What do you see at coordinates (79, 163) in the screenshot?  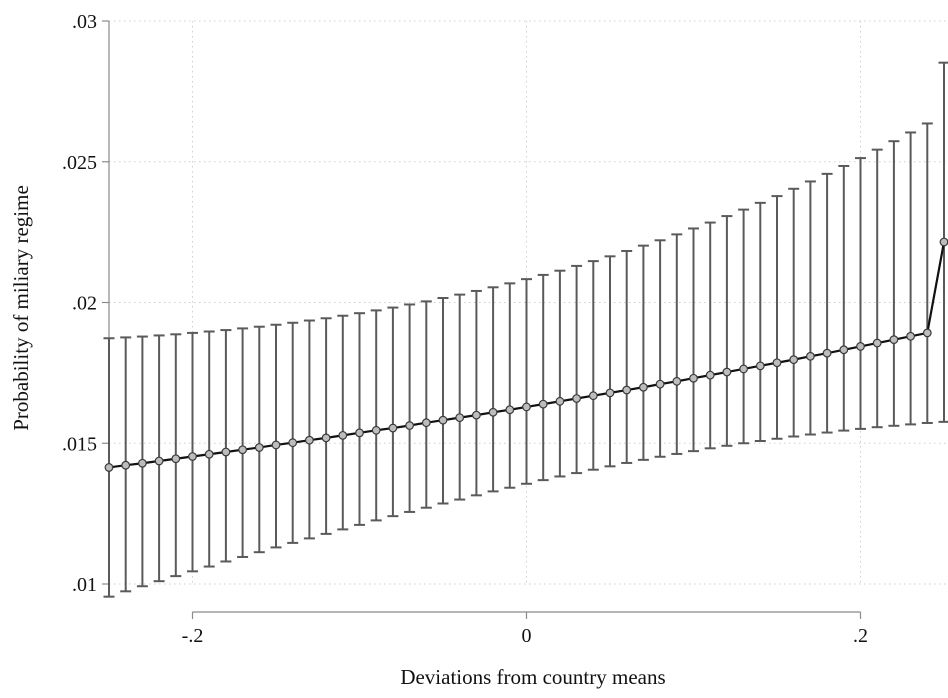 I see `y-tick-label: .025` at bounding box center [79, 163].